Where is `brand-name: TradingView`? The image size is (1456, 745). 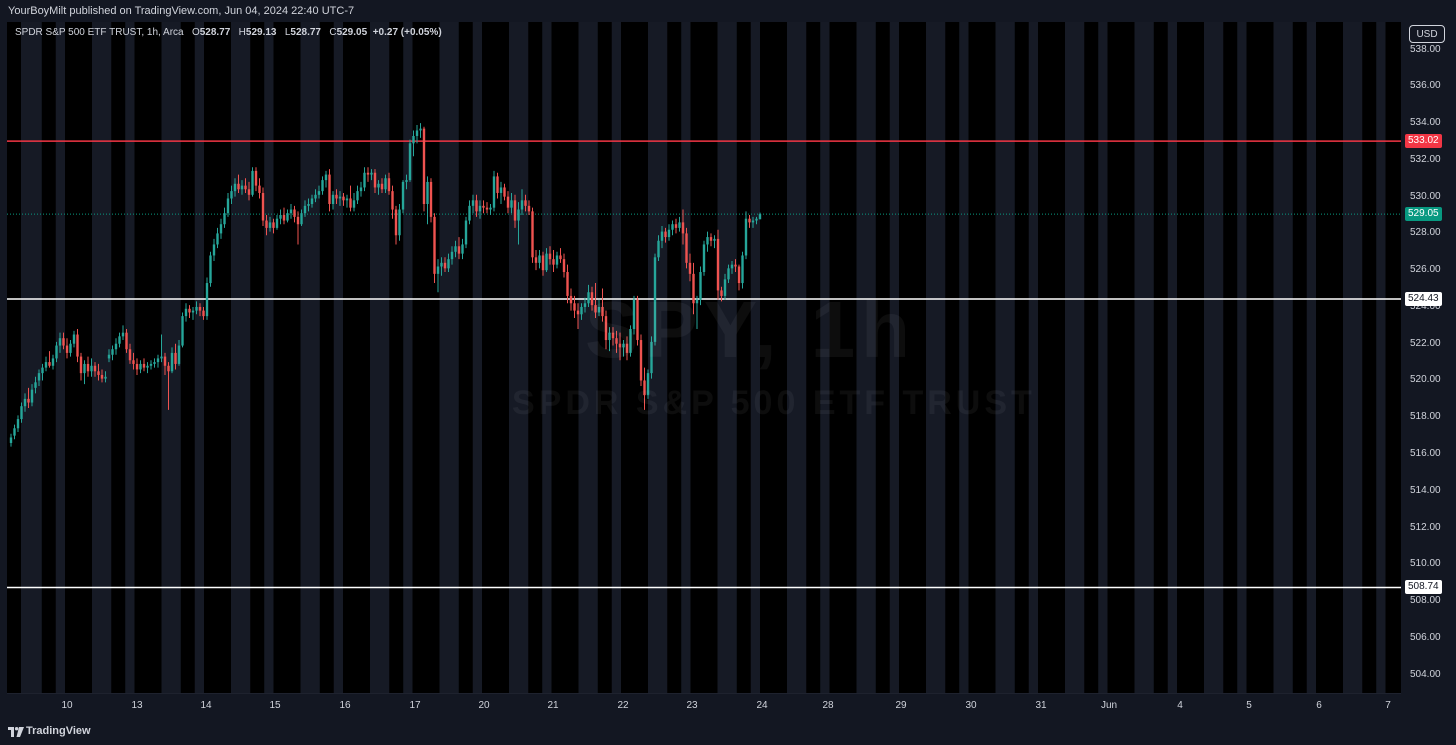
brand-name: TradingView is located at coordinates (58, 731).